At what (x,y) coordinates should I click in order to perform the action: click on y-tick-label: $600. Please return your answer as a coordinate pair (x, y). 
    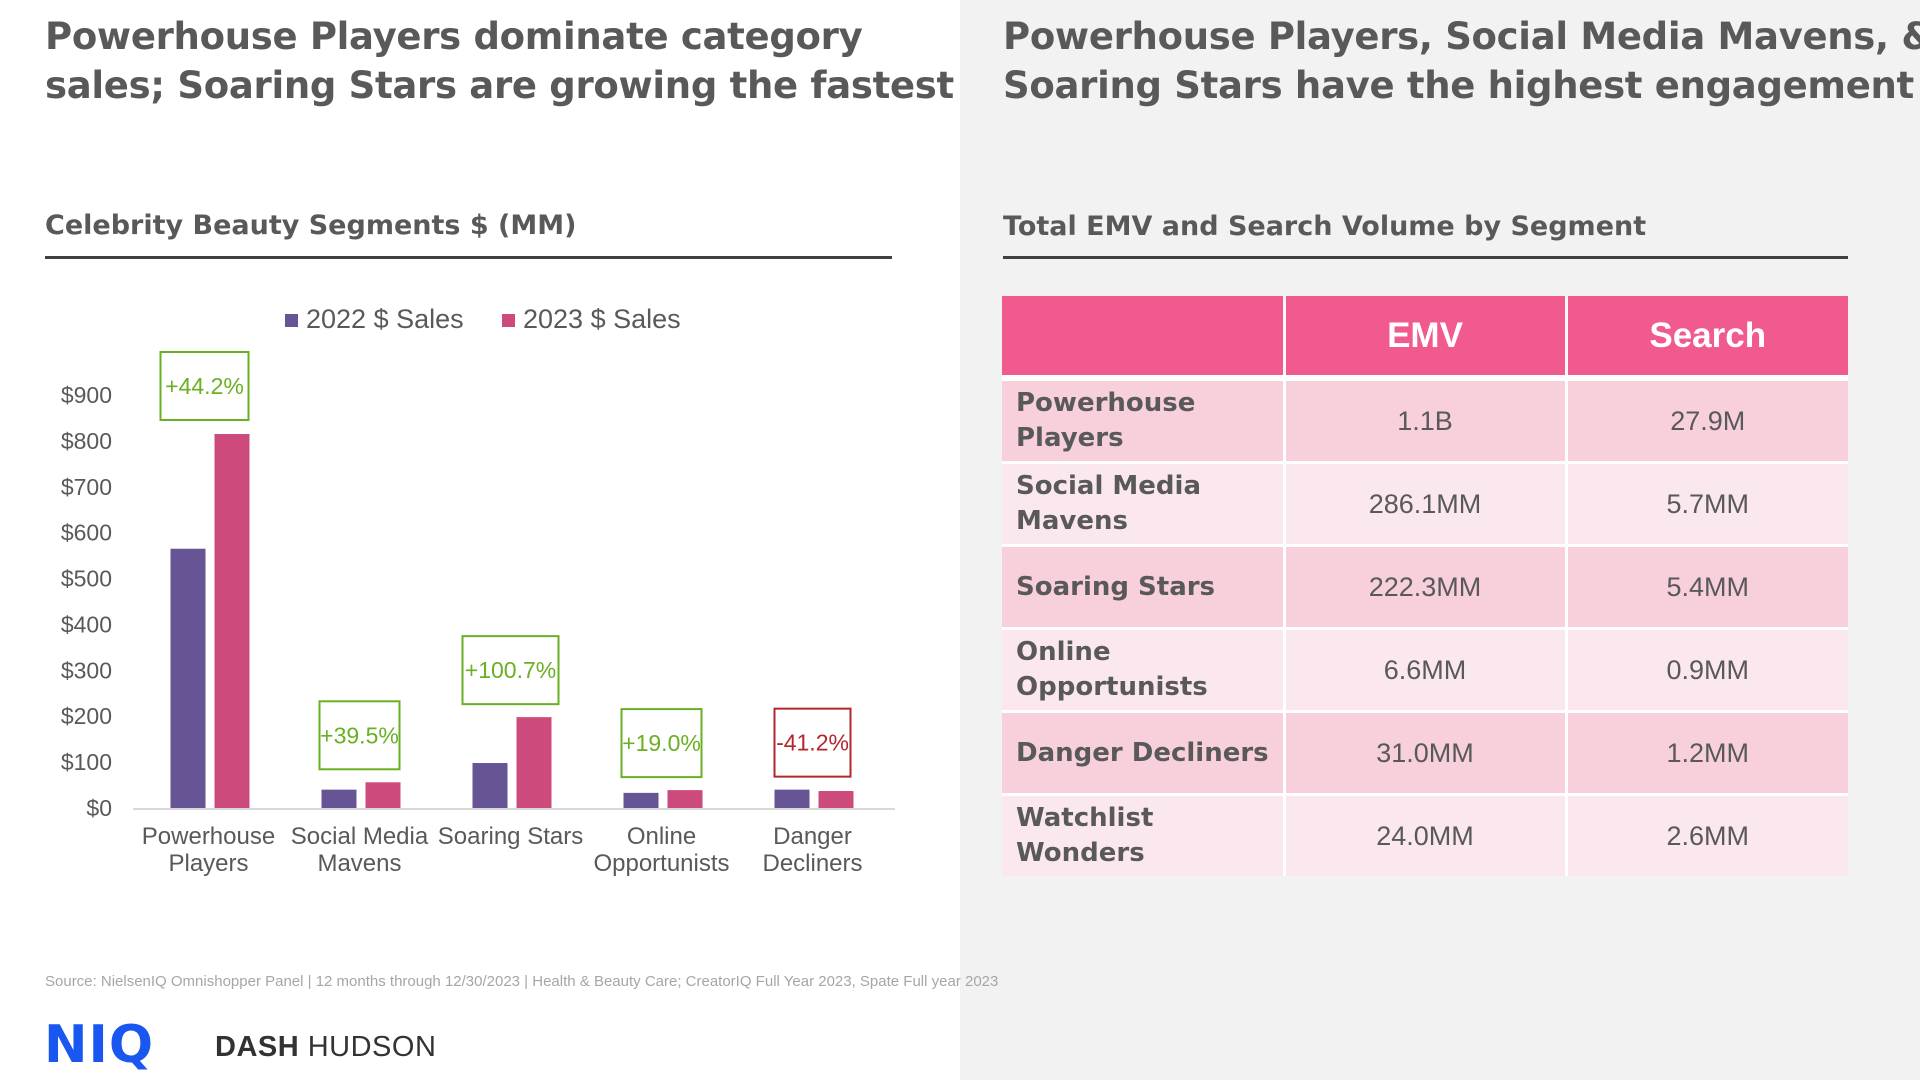
    Looking at the image, I should click on (86, 533).